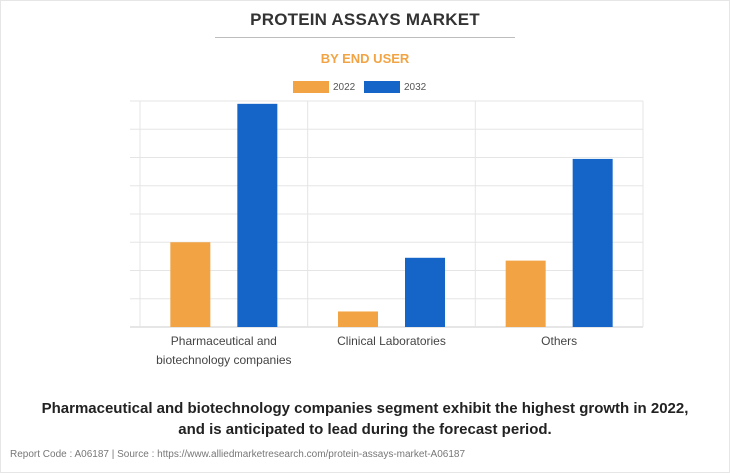  Describe the element at coordinates (365, 37) in the screenshot. I see `title-divider` at that location.